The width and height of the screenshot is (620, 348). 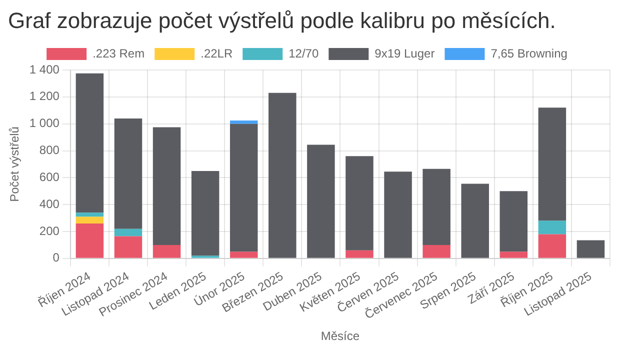 I want to click on y-tick-label: 400, so click(x=49, y=203).